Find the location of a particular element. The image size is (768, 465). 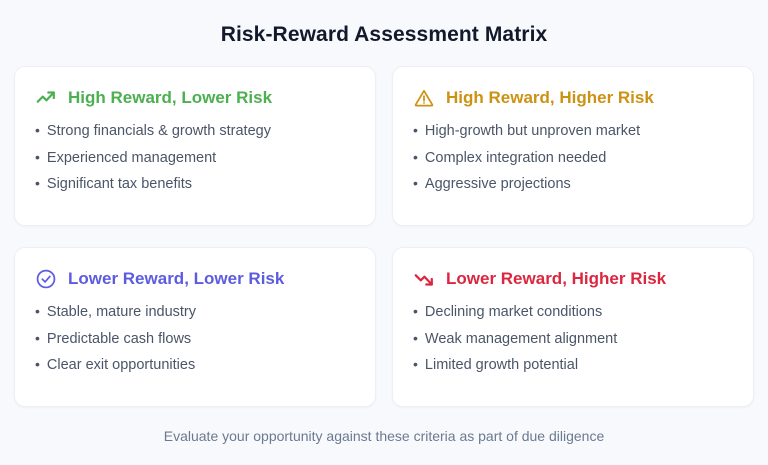

card-header: High Reward, Higher Risk is located at coordinates (573, 98).